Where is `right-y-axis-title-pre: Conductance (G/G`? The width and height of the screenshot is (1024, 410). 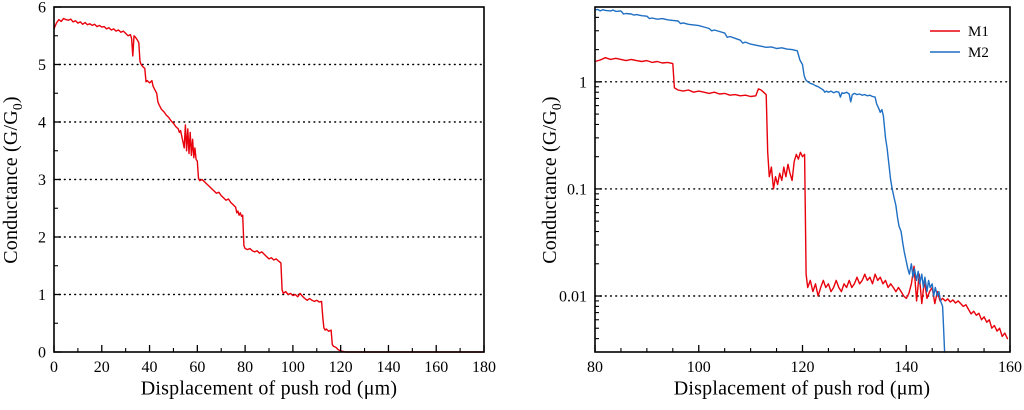 right-y-axis-title-pre: Conductance (G/G is located at coordinates (550, 187).